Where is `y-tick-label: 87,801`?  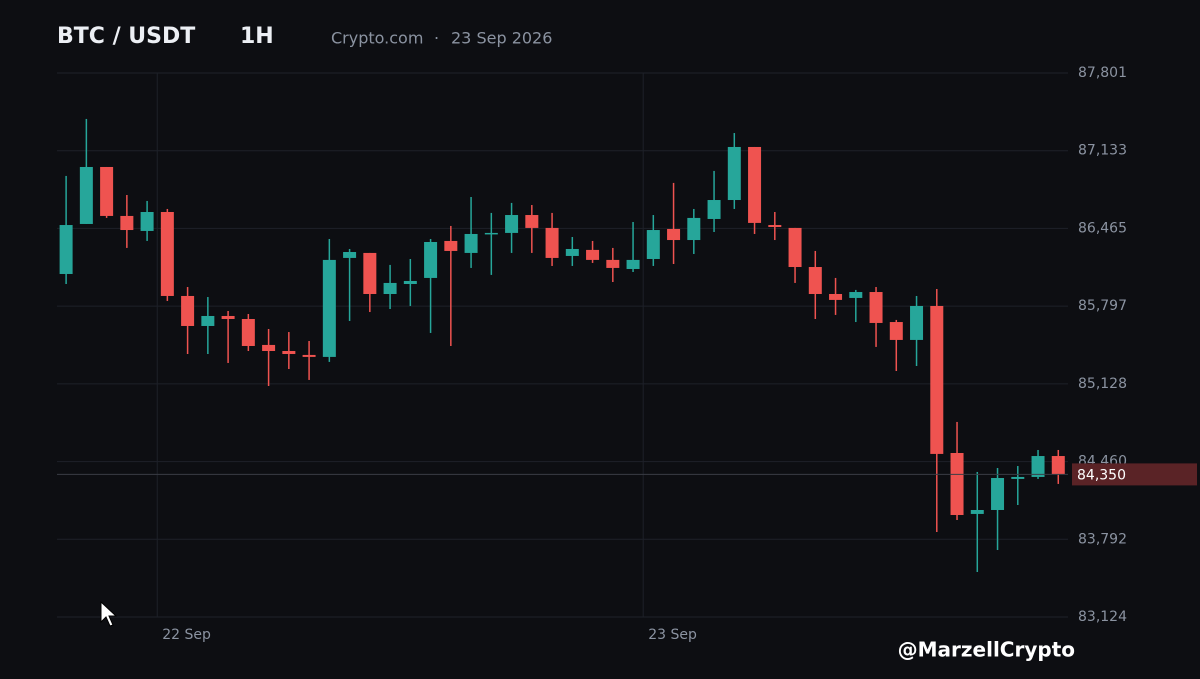
y-tick-label: 87,801 is located at coordinates (1102, 73).